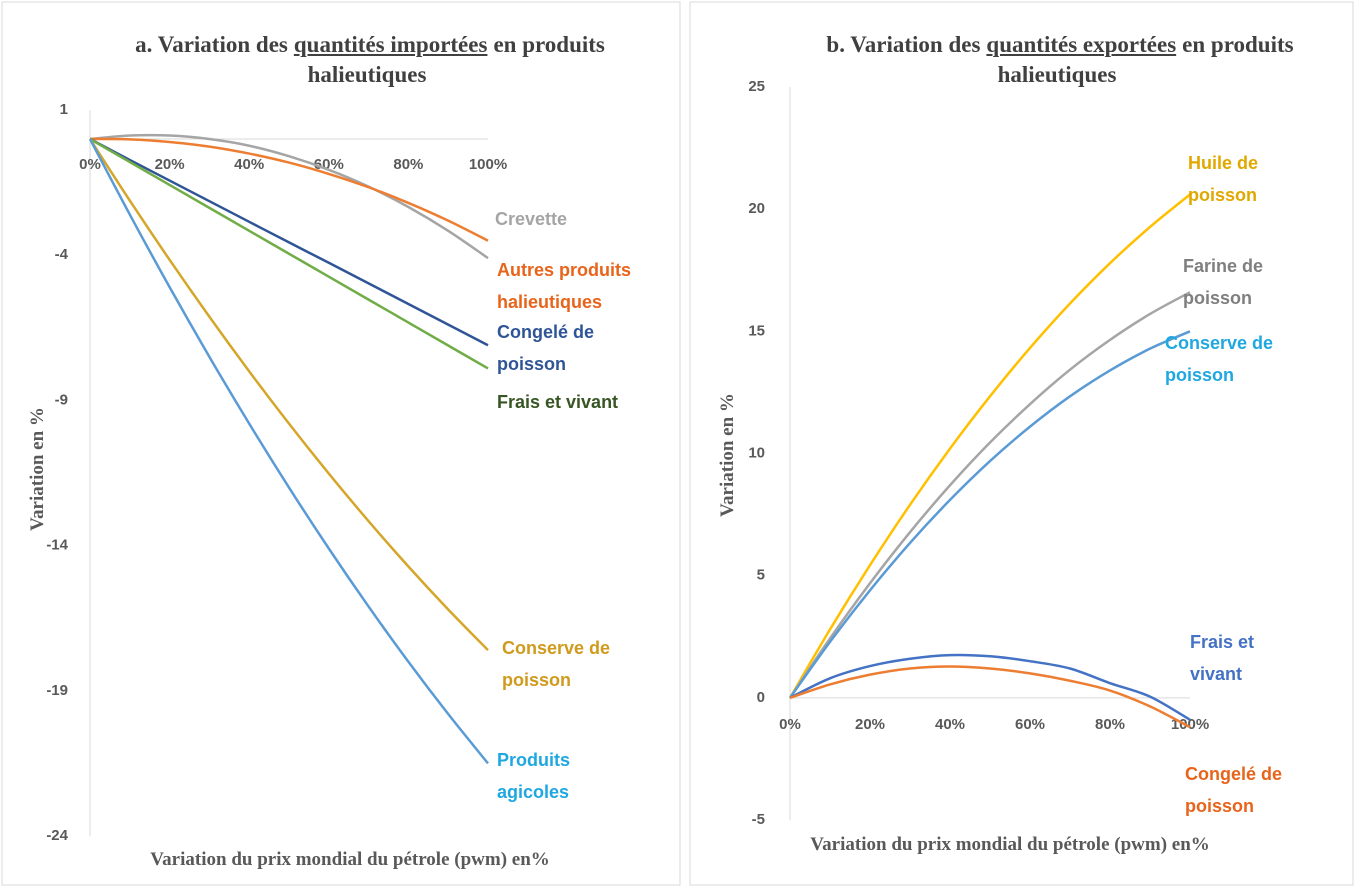  Describe the element at coordinates (756, 452) in the screenshot. I see `y-tick-label: 10` at that location.